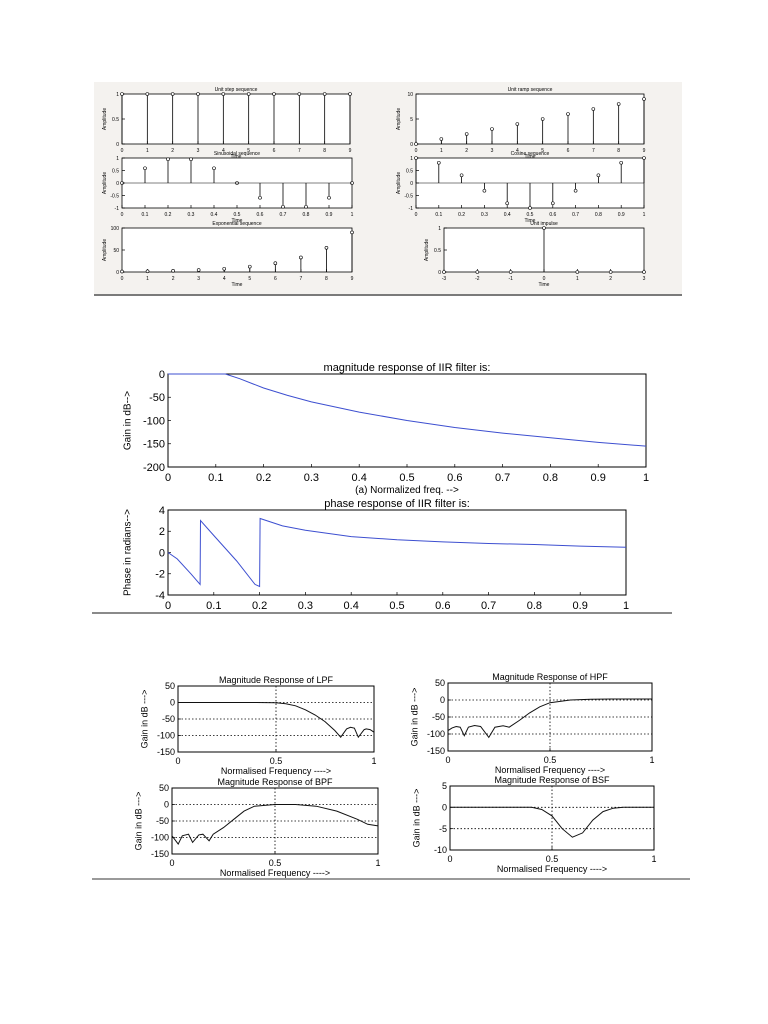 The image size is (768, 1024). What do you see at coordinates (352, 279) in the screenshot?
I see `x-tick-label: 9` at bounding box center [352, 279].